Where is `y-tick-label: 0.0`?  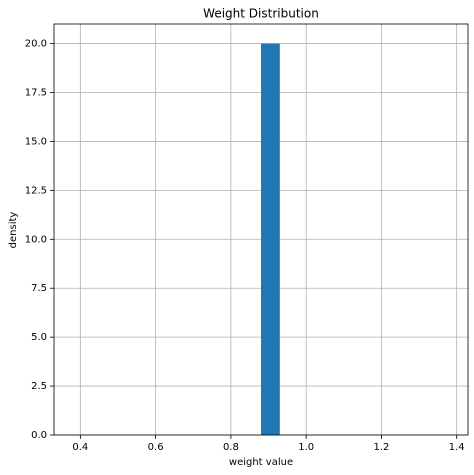 y-tick-label: 0.0 is located at coordinates (39, 435).